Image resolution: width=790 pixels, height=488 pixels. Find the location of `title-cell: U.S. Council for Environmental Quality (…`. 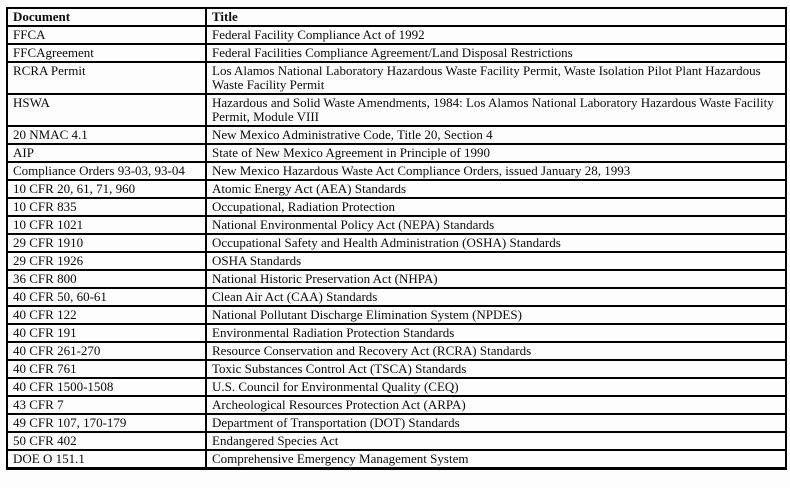

title-cell: U.S. Council for Environmental Quality (… is located at coordinates (496, 387).